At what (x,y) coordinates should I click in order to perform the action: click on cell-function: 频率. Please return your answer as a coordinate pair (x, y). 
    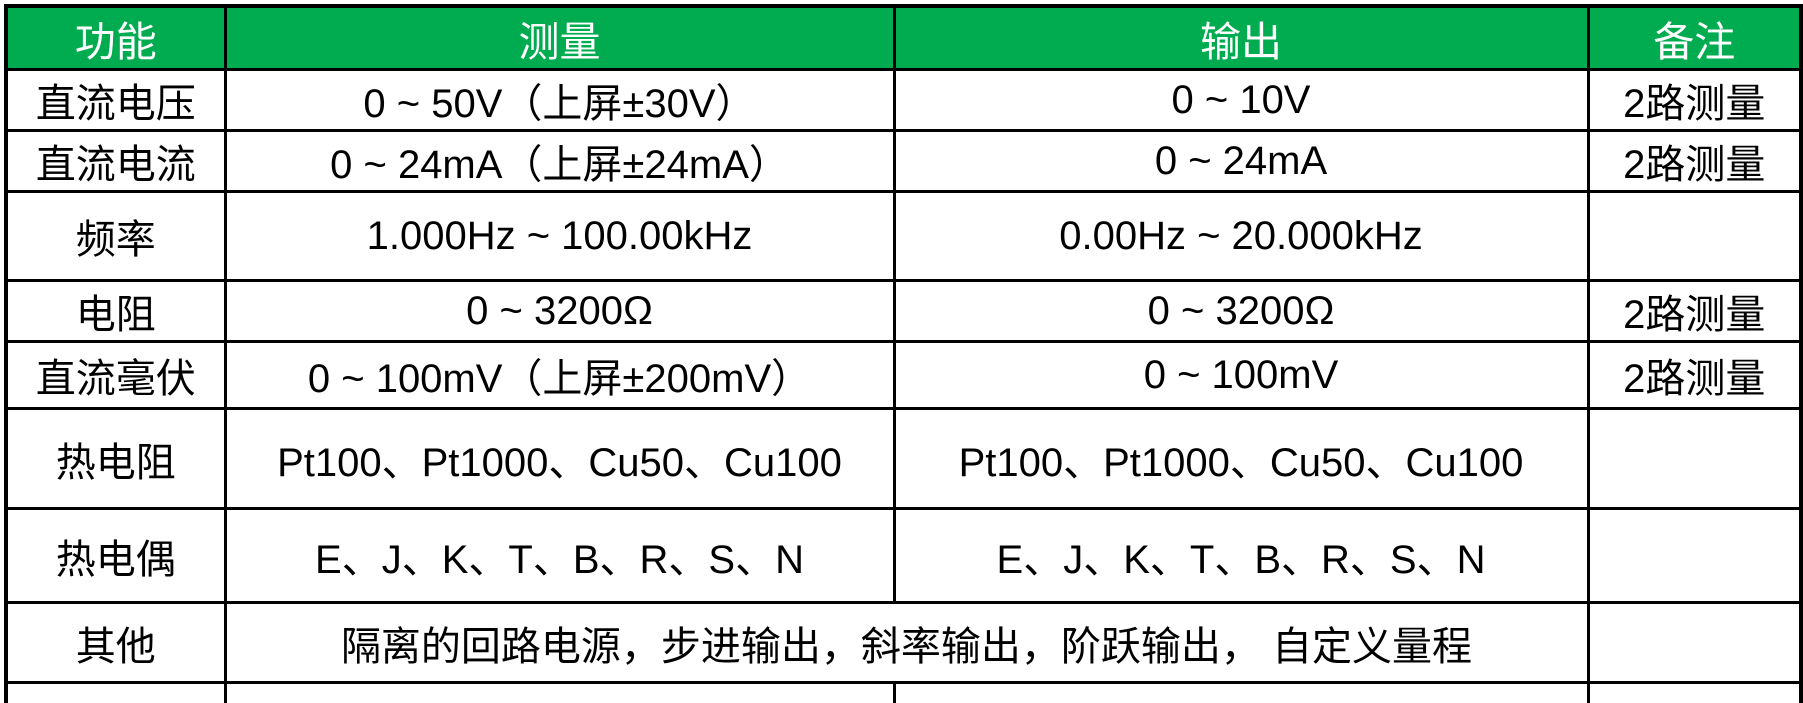
    Looking at the image, I should click on (115, 236).